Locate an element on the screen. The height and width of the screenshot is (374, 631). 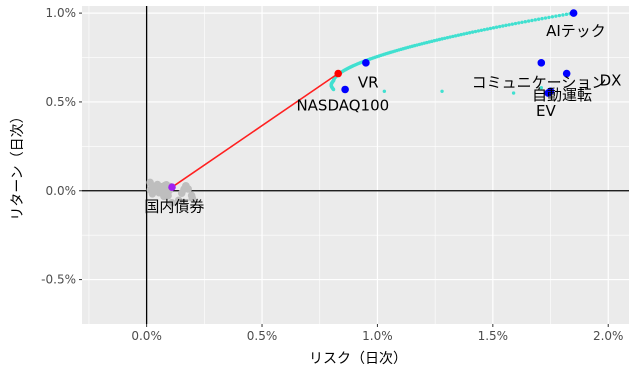
point-label: AIテック is located at coordinates (576, 31).